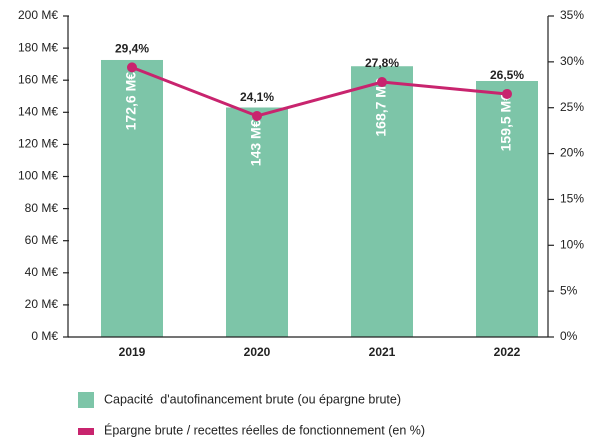  Describe the element at coordinates (257, 97) in the screenshot. I see `line-value-label: 24,1%` at that location.